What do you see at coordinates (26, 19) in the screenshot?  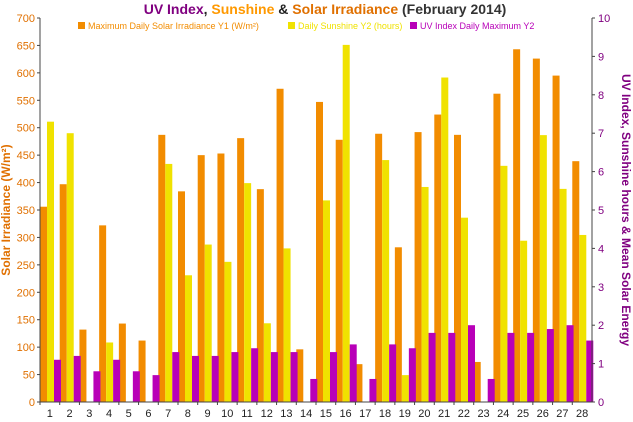 I see `y1-tick-label: 700` at bounding box center [26, 19].